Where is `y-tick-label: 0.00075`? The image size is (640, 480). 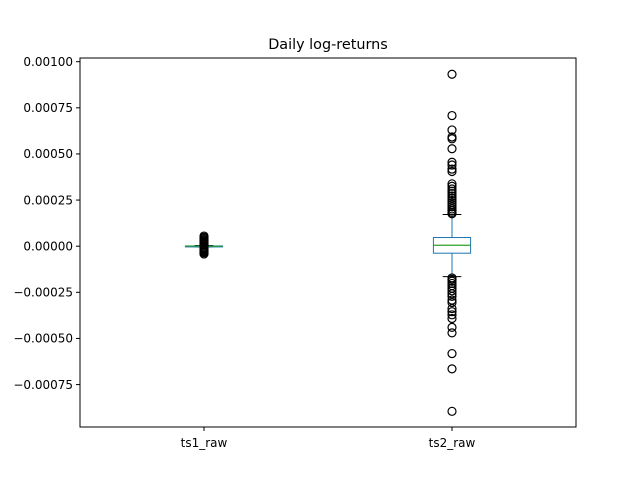 y-tick-label: 0.00075 is located at coordinates (48, 108).